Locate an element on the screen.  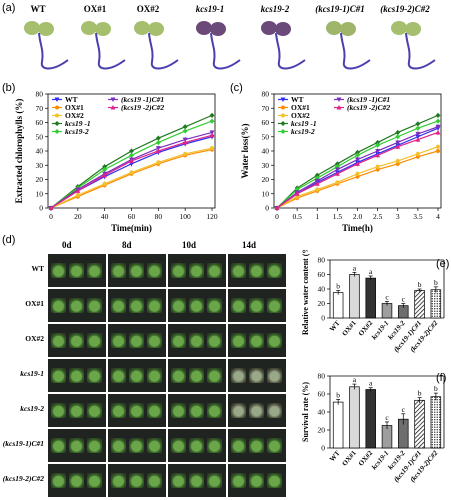
y-tick-label: 50 is located at coordinates (40, 136).